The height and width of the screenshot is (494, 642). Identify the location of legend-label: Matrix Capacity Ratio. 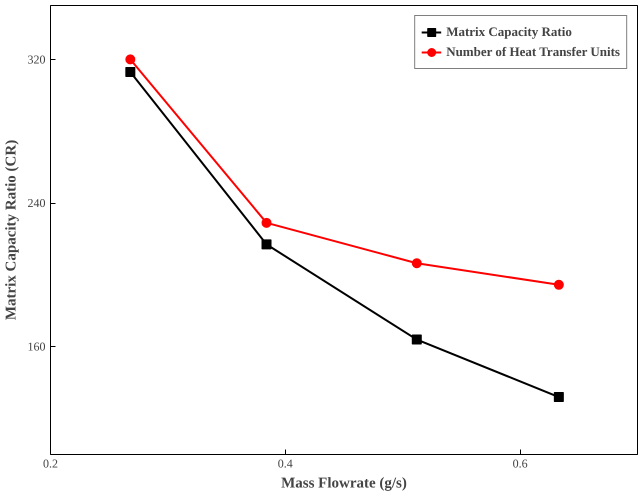
(509, 32).